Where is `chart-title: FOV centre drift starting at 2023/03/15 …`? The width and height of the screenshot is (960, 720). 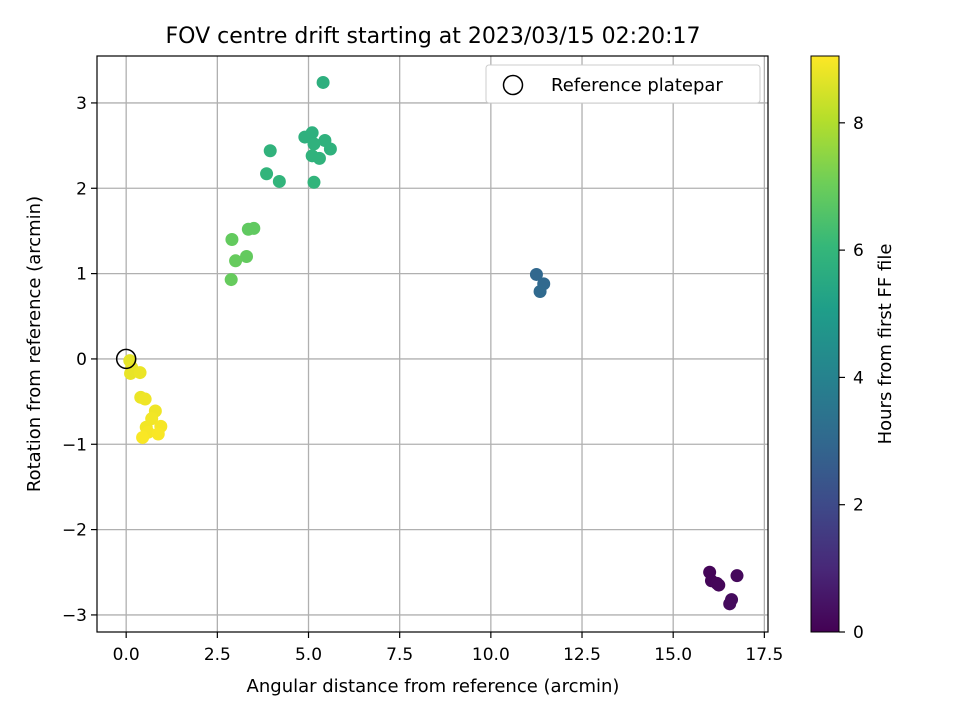 chart-title: FOV centre drift starting at 2023/03/15 … is located at coordinates (433, 36).